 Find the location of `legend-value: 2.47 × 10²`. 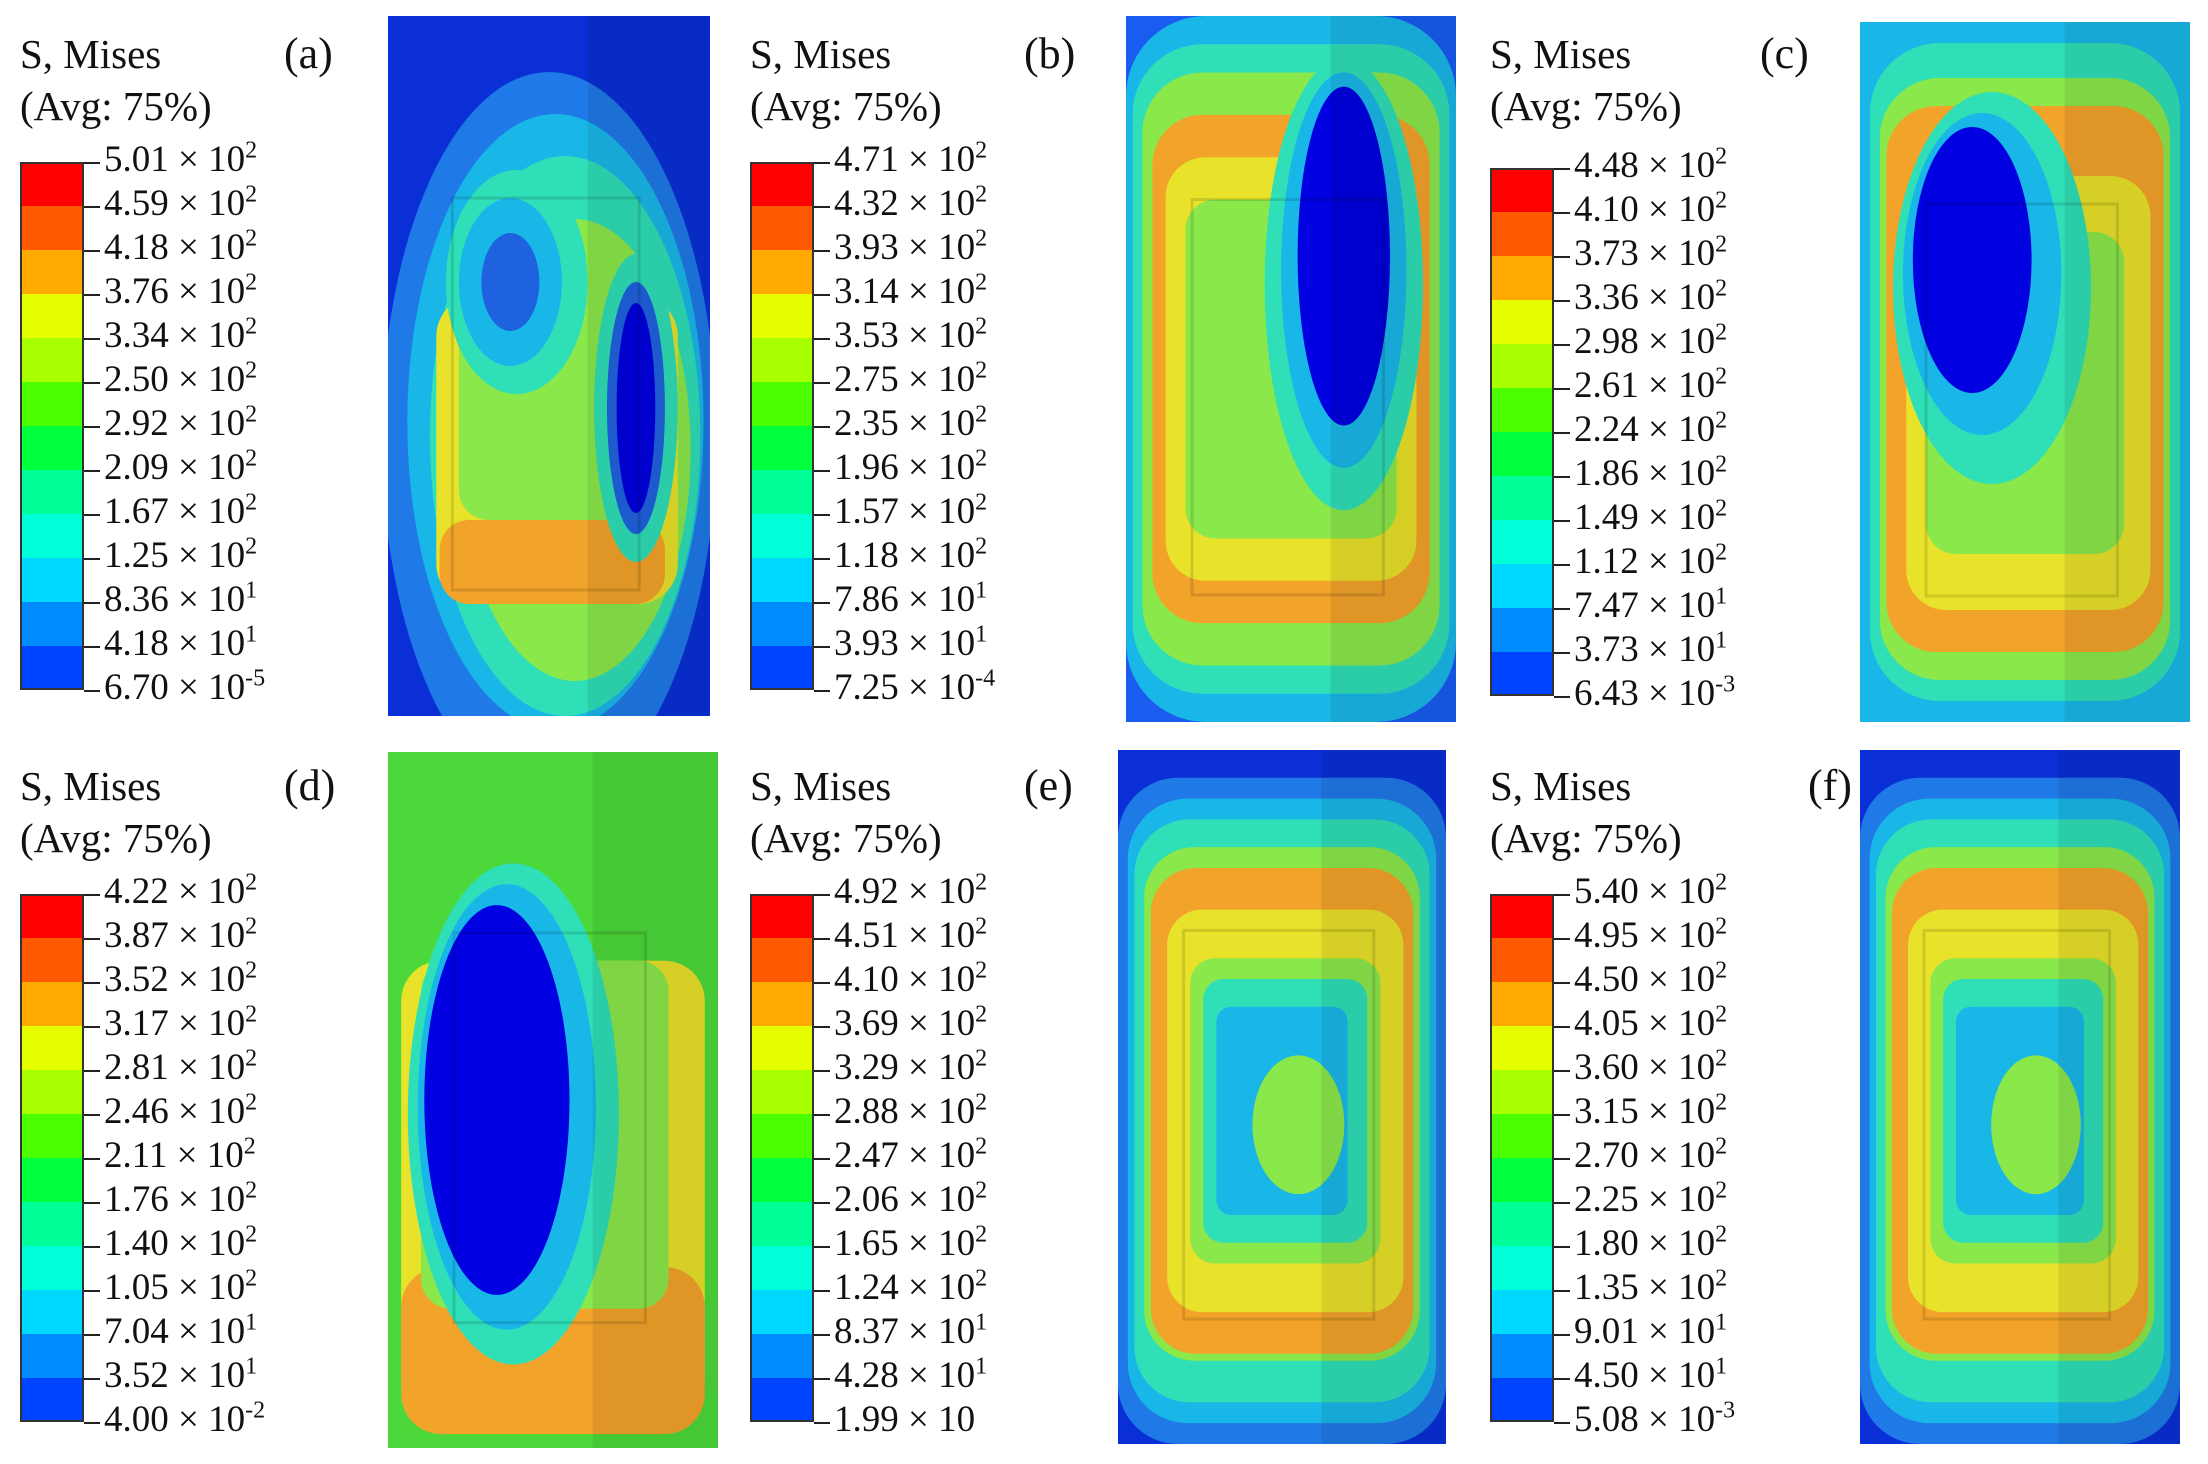

legend-value: 2.47 × 10² is located at coordinates (911, 1154).